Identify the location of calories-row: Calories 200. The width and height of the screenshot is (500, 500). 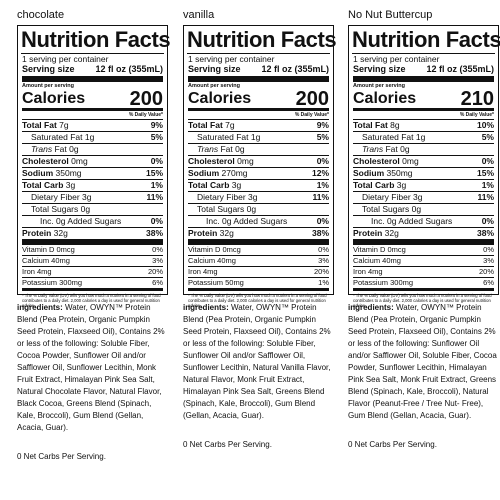
(258, 100).